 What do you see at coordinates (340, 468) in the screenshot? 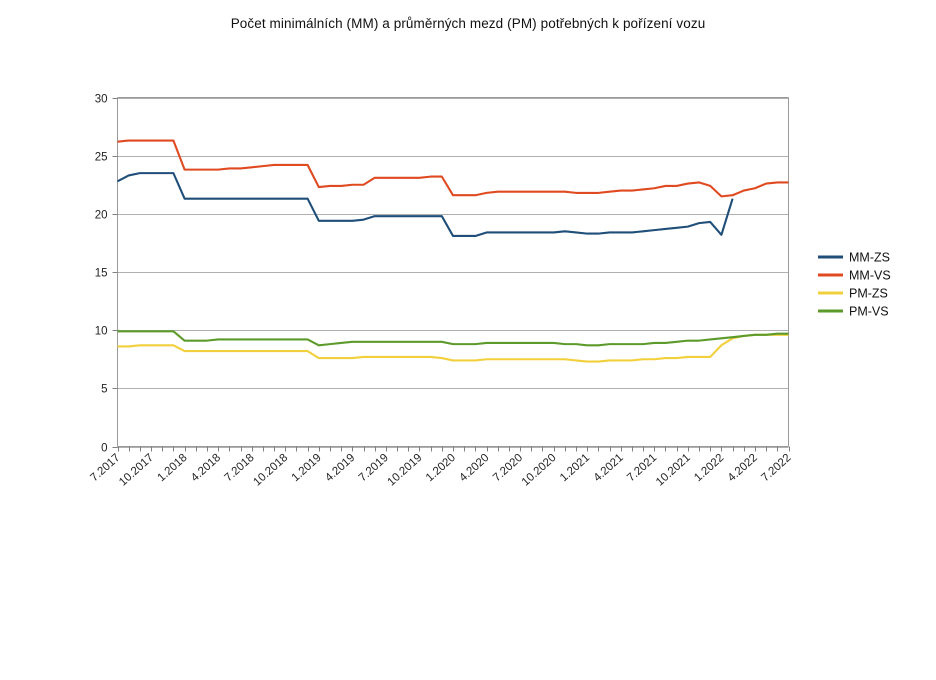
I see `x-tick-label: 4.2019` at bounding box center [340, 468].